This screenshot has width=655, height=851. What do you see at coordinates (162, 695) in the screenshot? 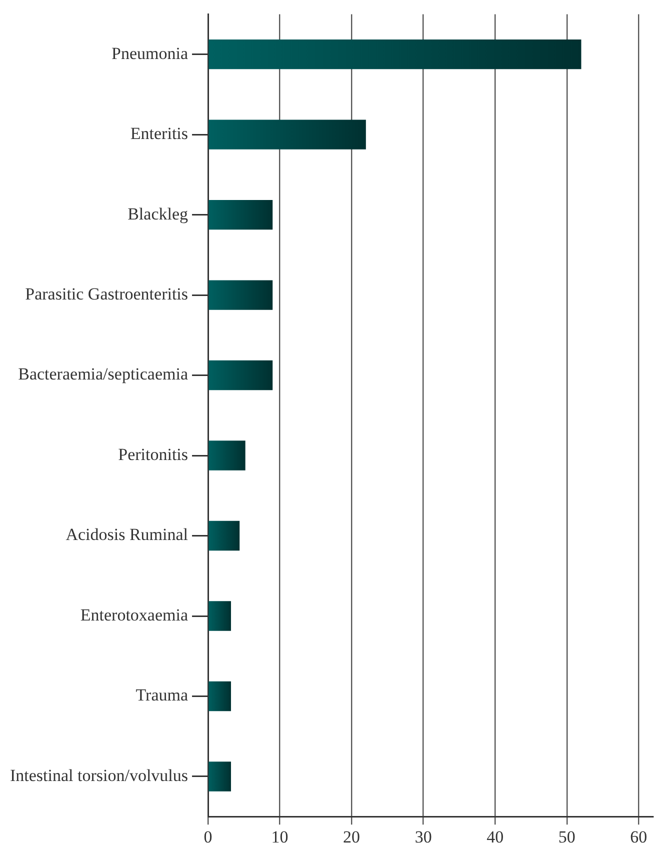
I see `y-tick-label: Trauma` at bounding box center [162, 695].